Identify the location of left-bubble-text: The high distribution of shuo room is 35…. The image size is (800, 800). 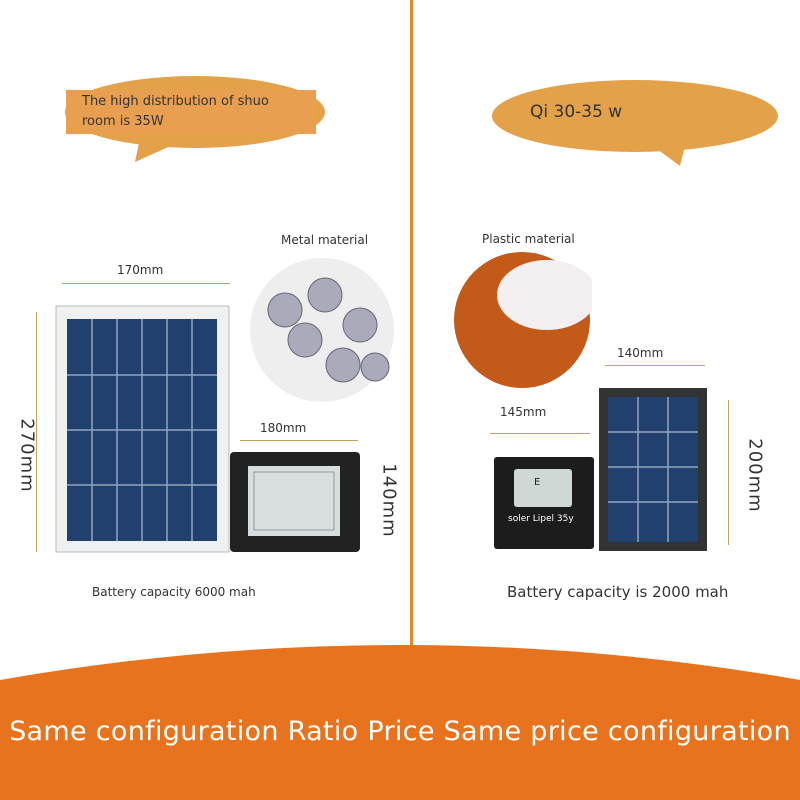
(191, 112).